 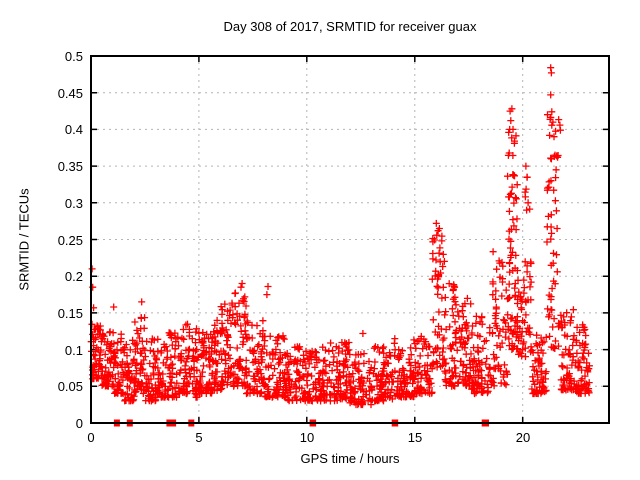 I want to click on y-tick-label: 0.05, so click(x=70, y=386).